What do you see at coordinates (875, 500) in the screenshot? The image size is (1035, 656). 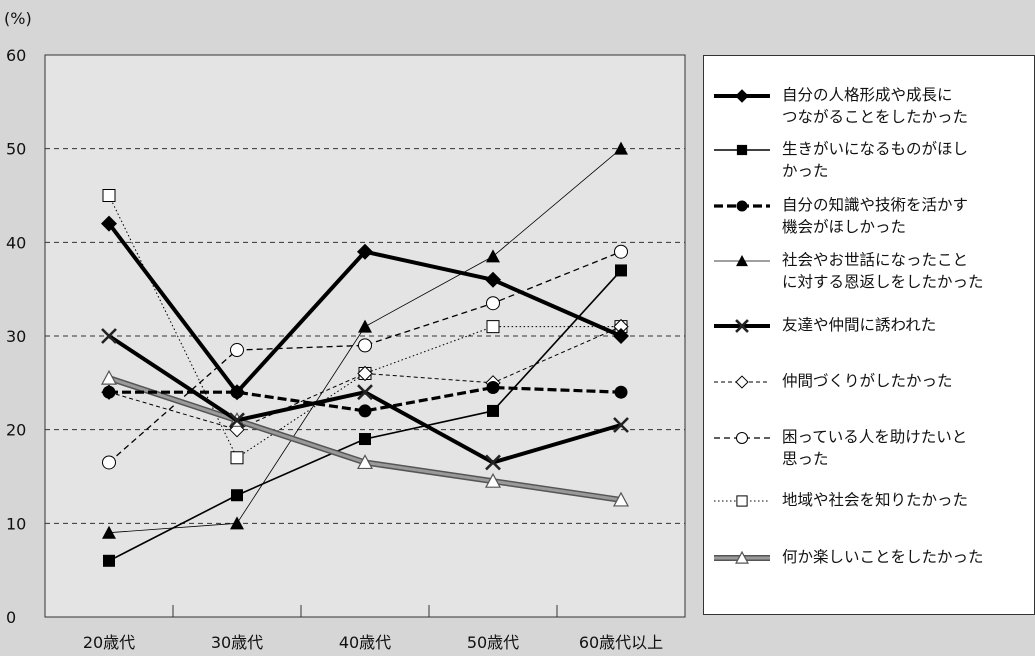 I see `legend-label: 地域や社会を知りたかった` at bounding box center [875, 500].